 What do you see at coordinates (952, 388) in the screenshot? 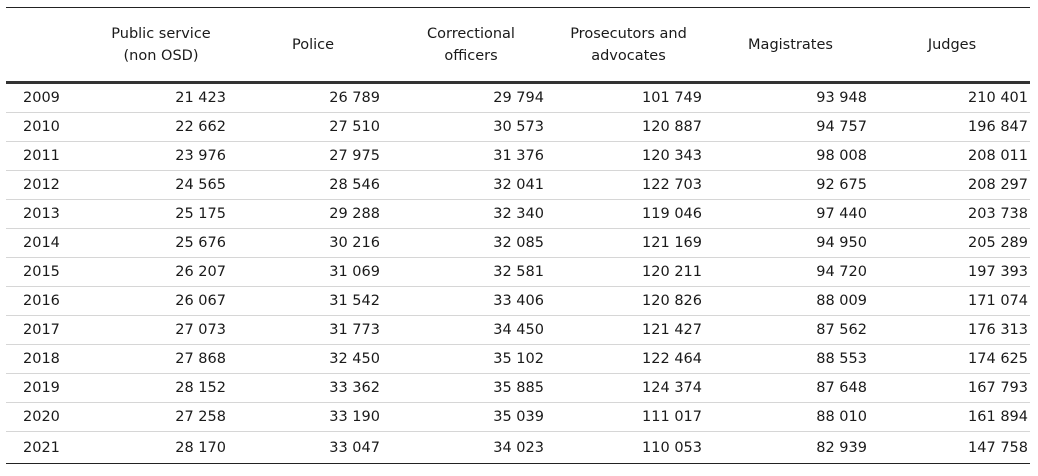
I see `cell-judges: 167 793` at bounding box center [952, 388].